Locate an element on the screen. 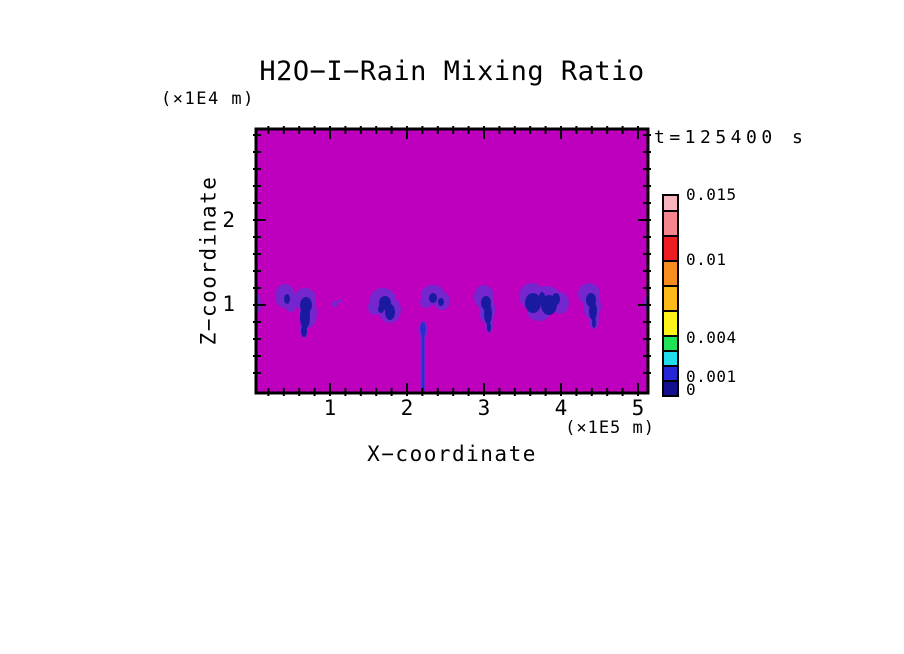 Image resolution: width=904 pixels, height=654 pixels. z-tick-label-2: 2 is located at coordinates (228, 220).